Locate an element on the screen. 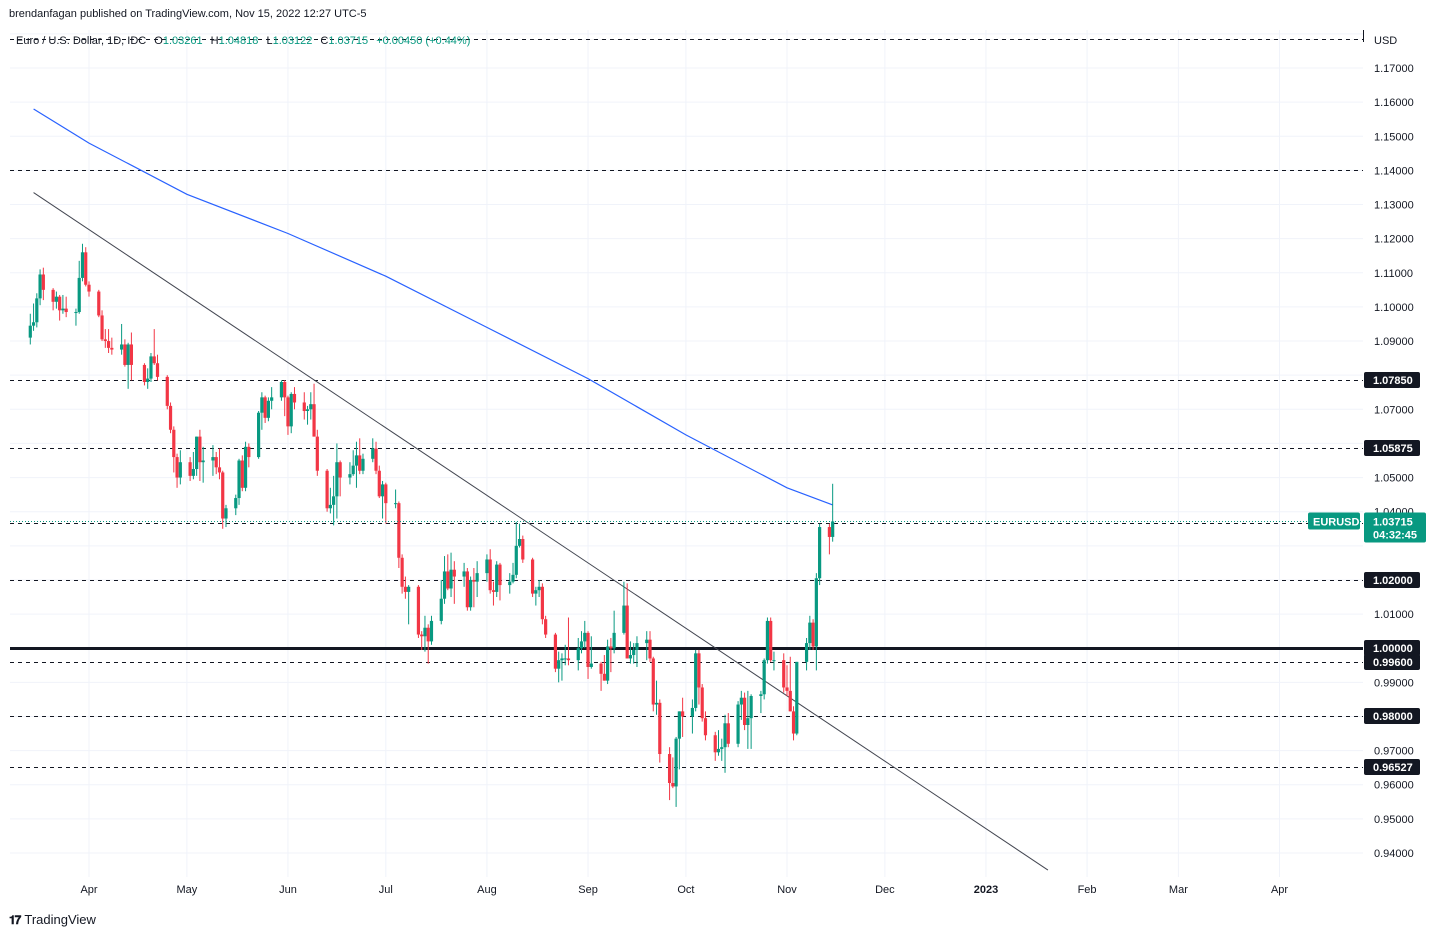  x-tick-label: Jul is located at coordinates (386, 890).